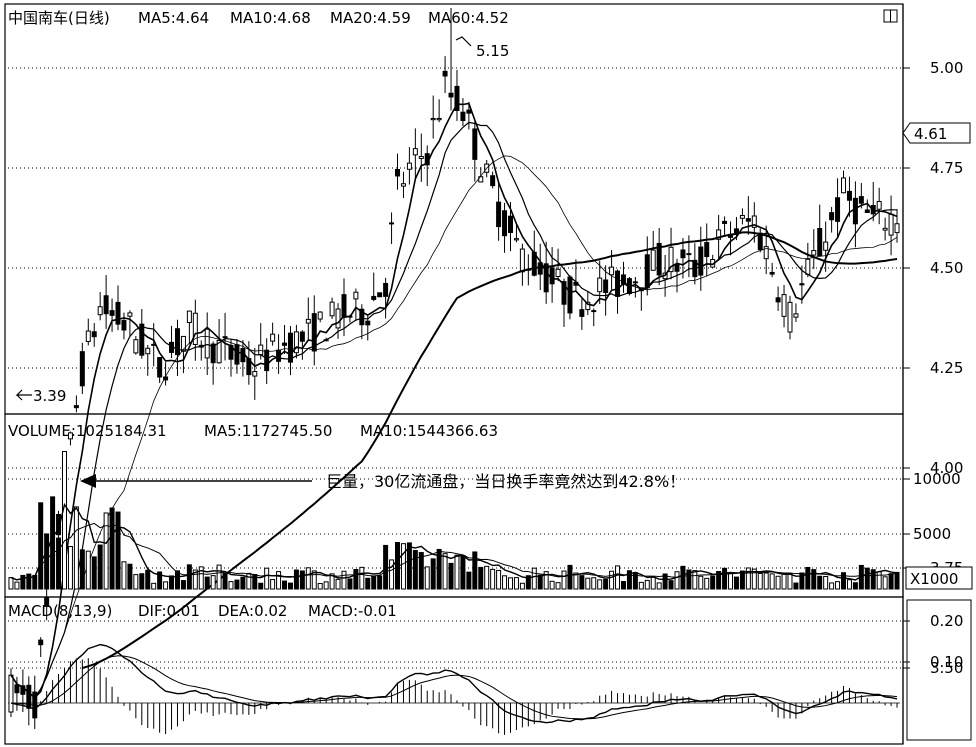 Image resolution: width=976 pixels, height=747 pixels. Describe the element at coordinates (270, 18) in the screenshot. I see `ma10-label: MA10:4.68` at that location.